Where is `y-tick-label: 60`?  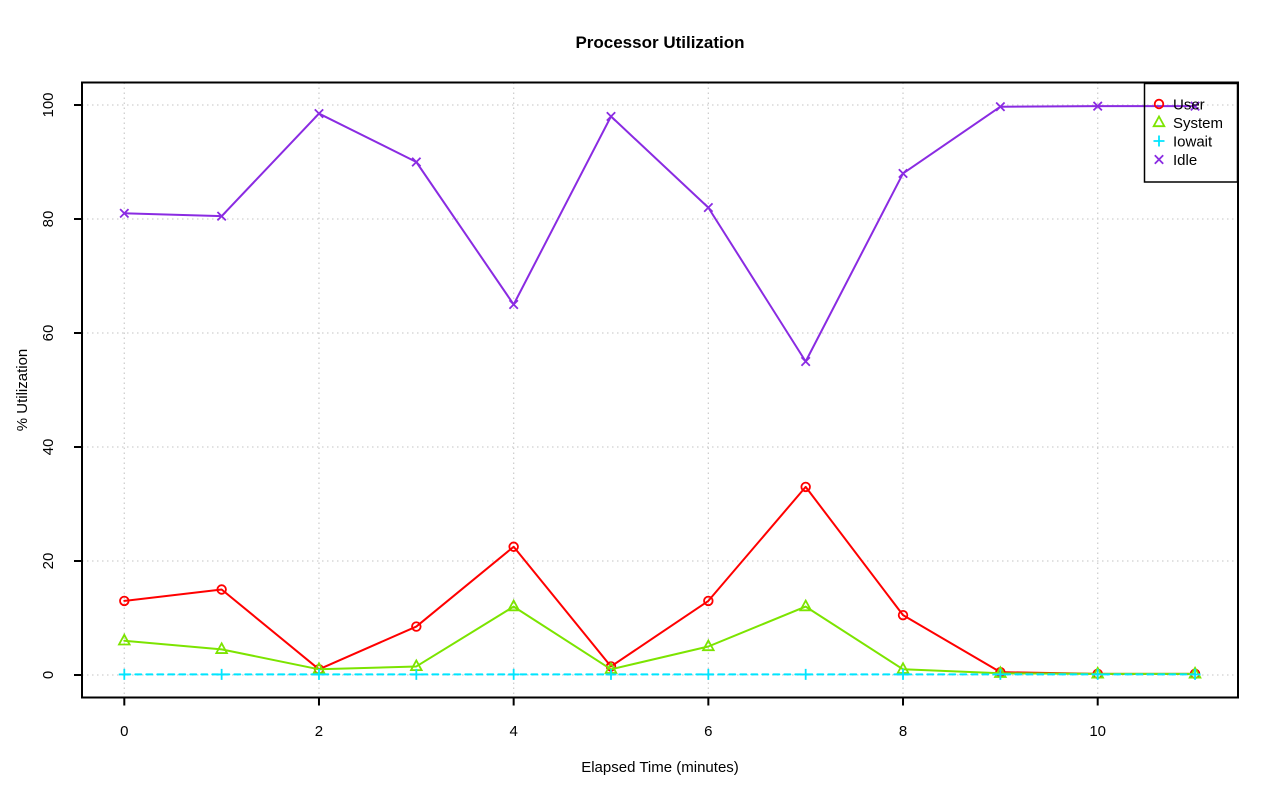
y-tick-label: 60 is located at coordinates (48, 333).